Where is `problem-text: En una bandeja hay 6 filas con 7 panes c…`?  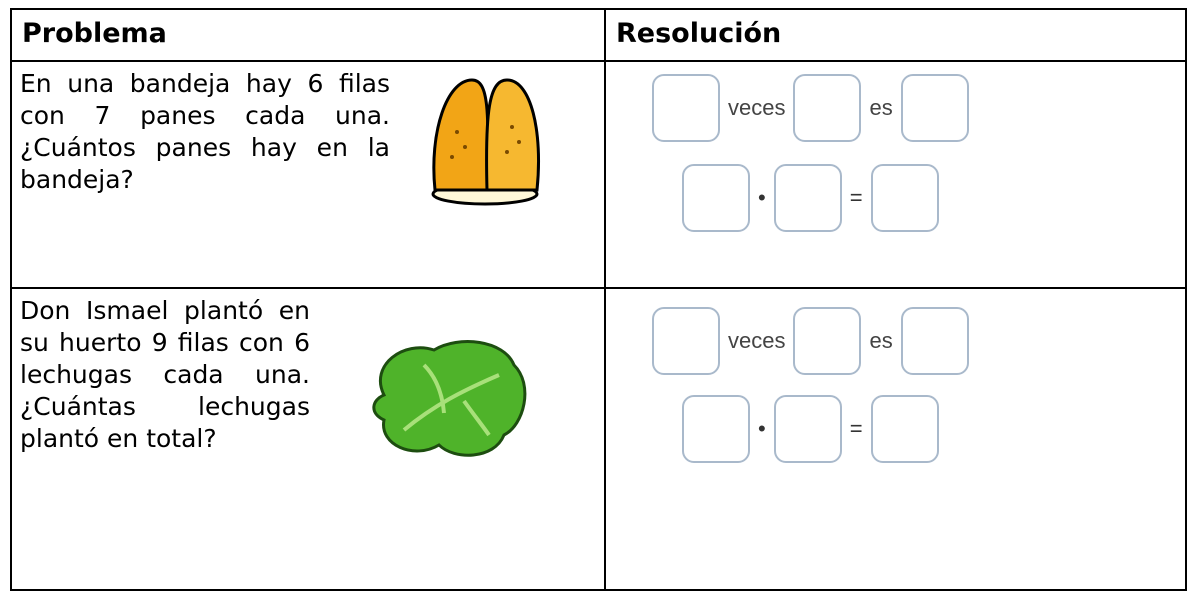
problem-text: En una bandeja hay 6 filas con 7 panes c… is located at coordinates (205, 131).